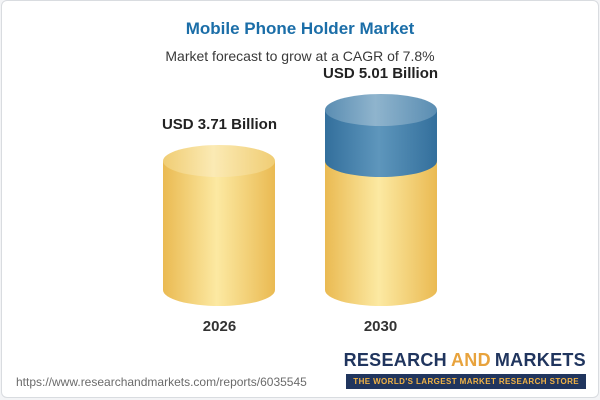 The image size is (600, 400). Describe the element at coordinates (380, 233) in the screenshot. I see `cylinder-gold-segment-2030` at that location.